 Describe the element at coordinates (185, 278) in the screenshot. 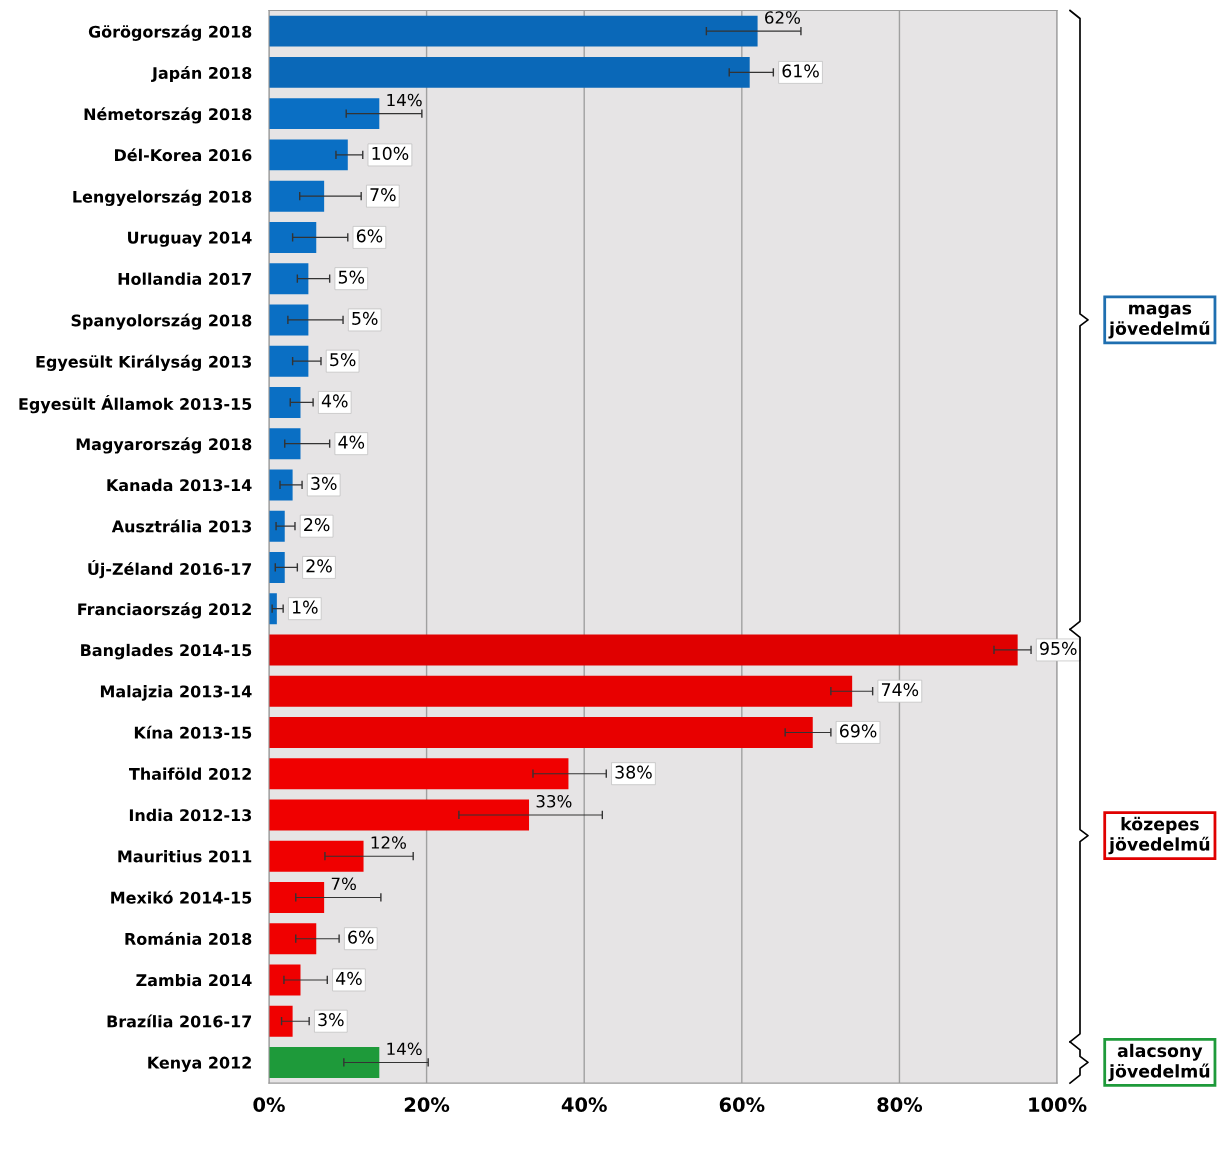

I see `y-tick-label: Hollandia 2017` at that location.